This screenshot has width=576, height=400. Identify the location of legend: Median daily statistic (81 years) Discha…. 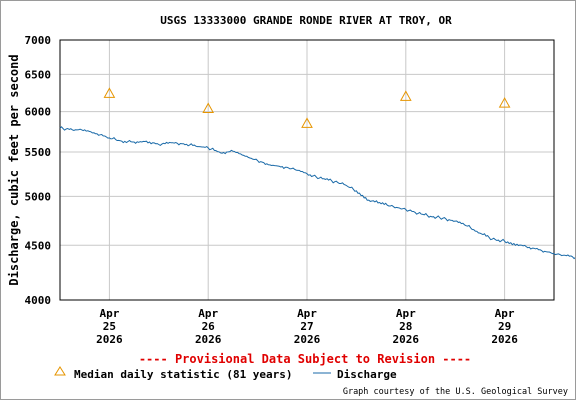
(225, 373).